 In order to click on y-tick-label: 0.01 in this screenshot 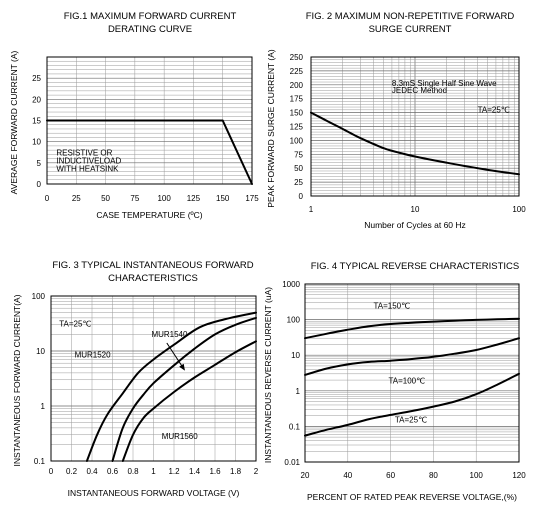, I will do `click(292, 462)`.